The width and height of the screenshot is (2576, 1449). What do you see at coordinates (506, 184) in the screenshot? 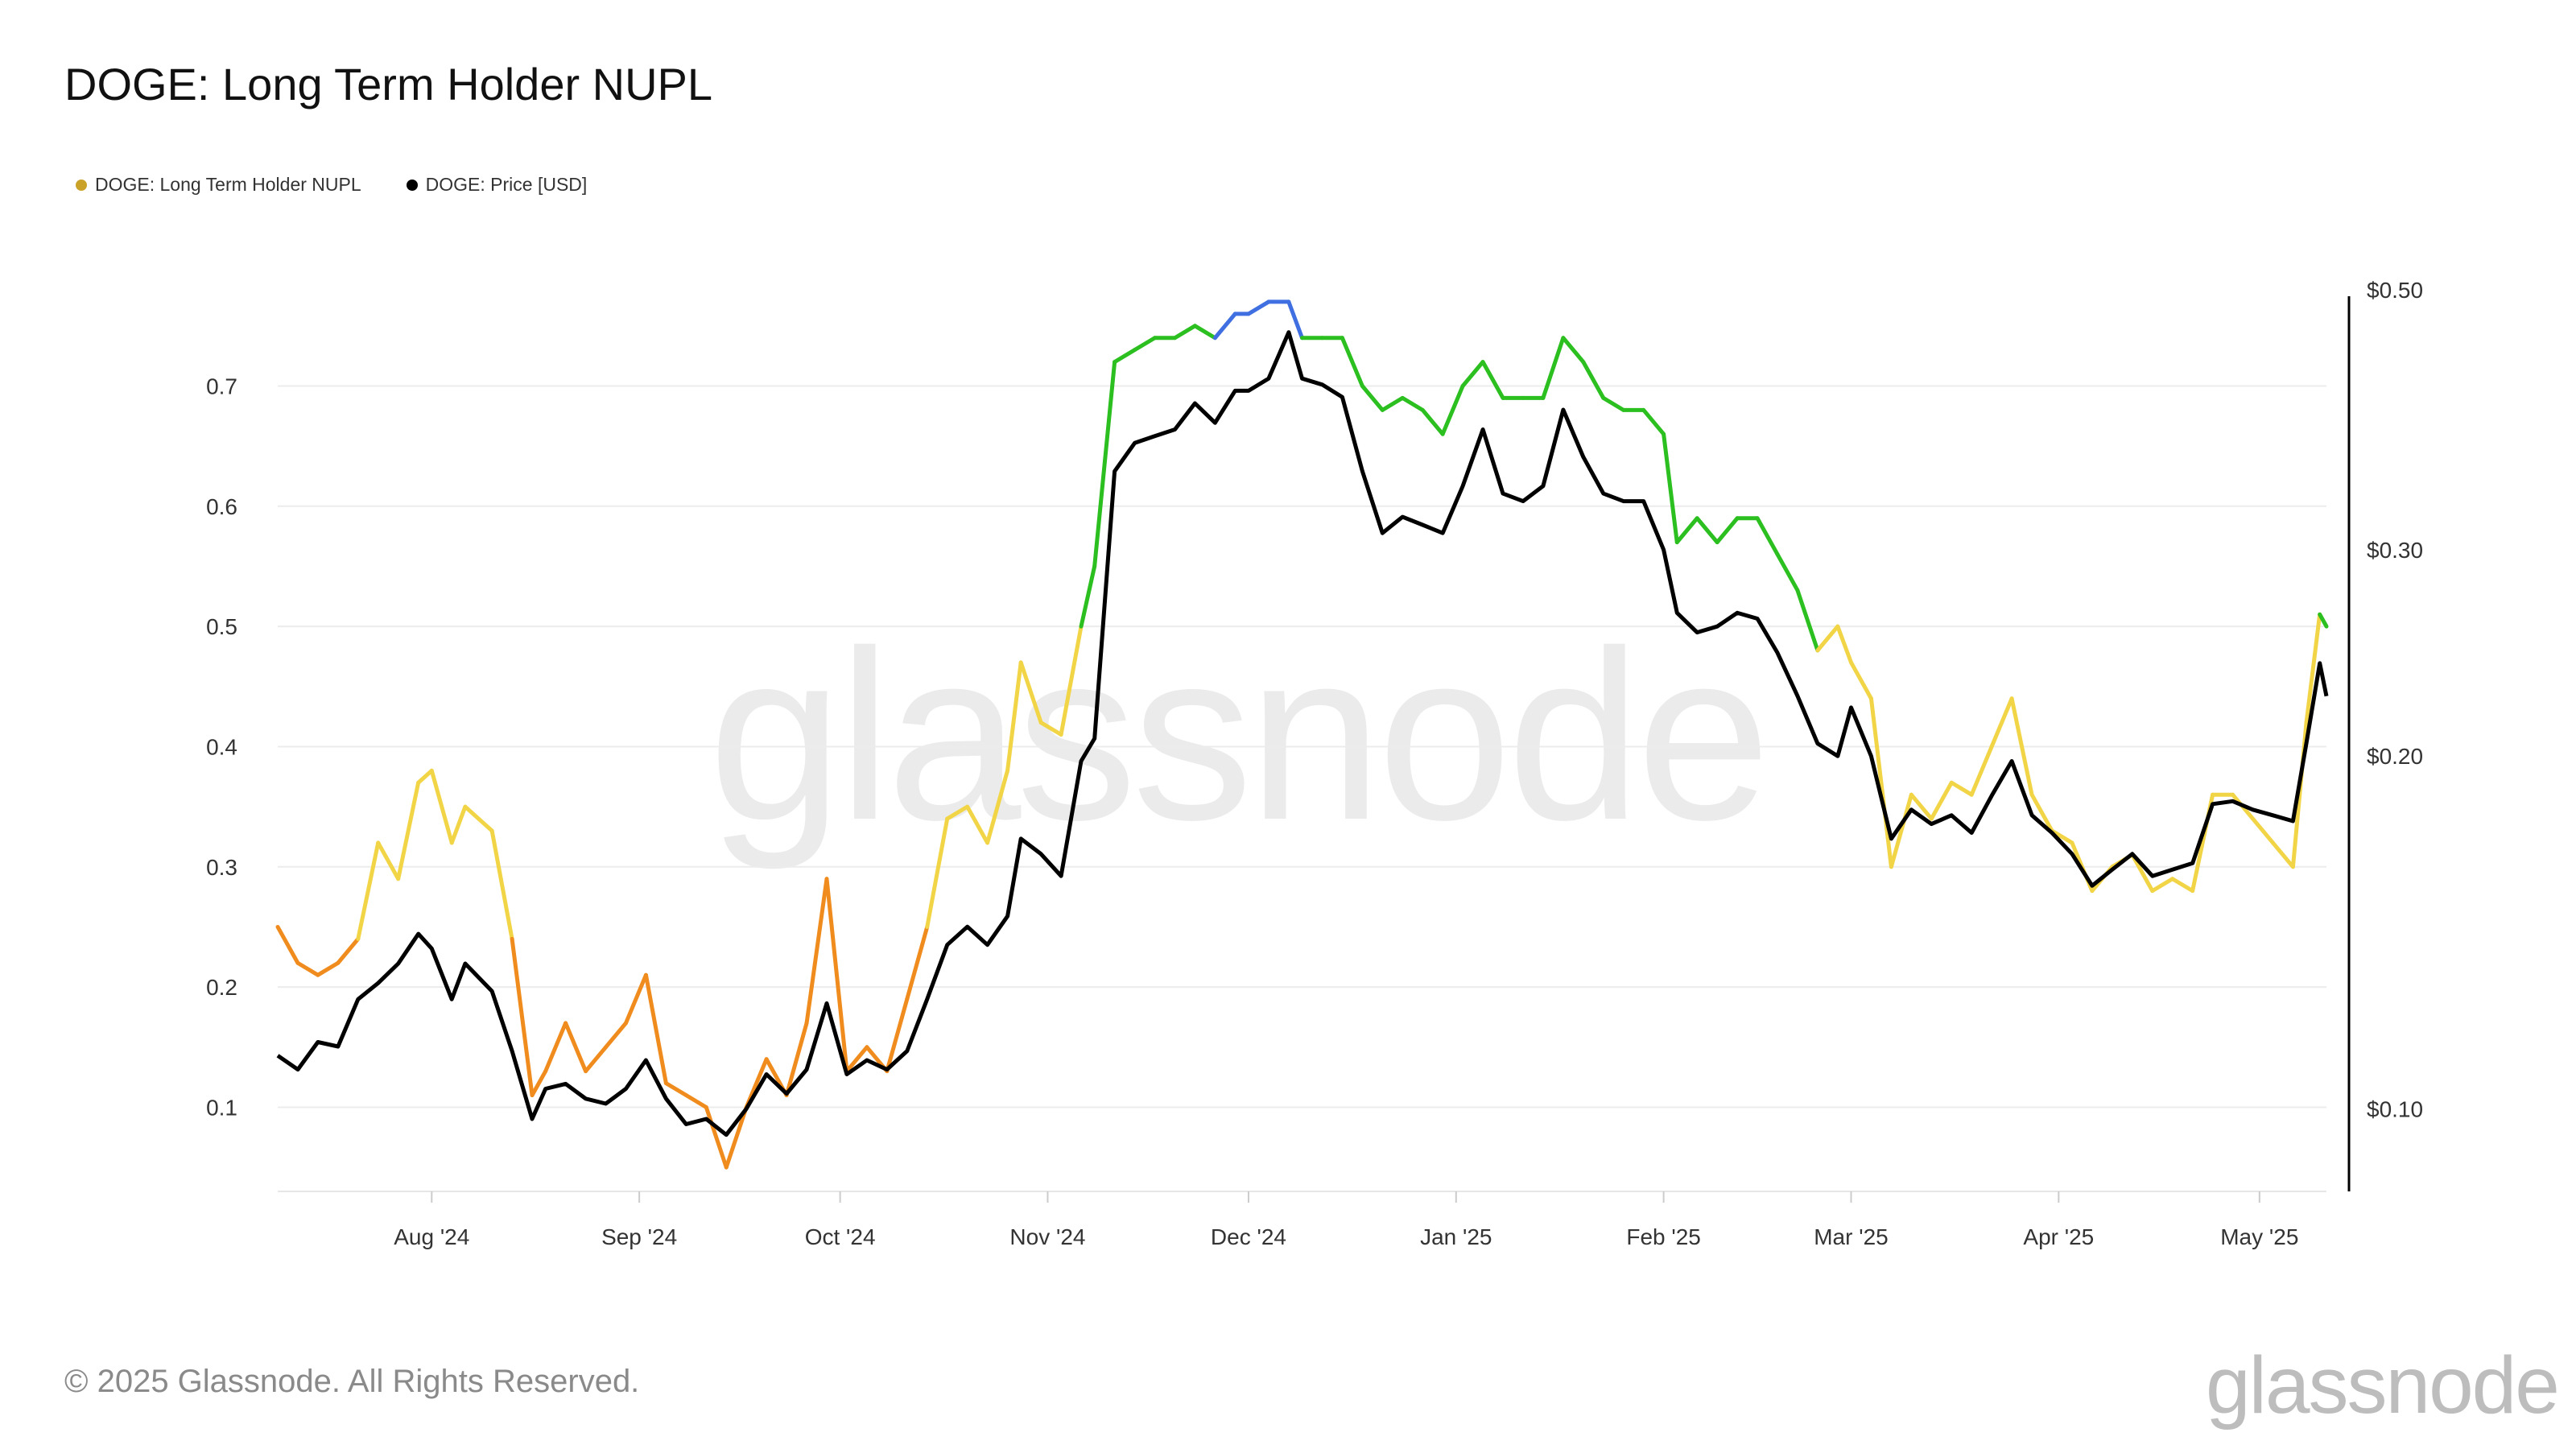
I see `legend-label: DOGE: Price [USD]` at bounding box center [506, 184].